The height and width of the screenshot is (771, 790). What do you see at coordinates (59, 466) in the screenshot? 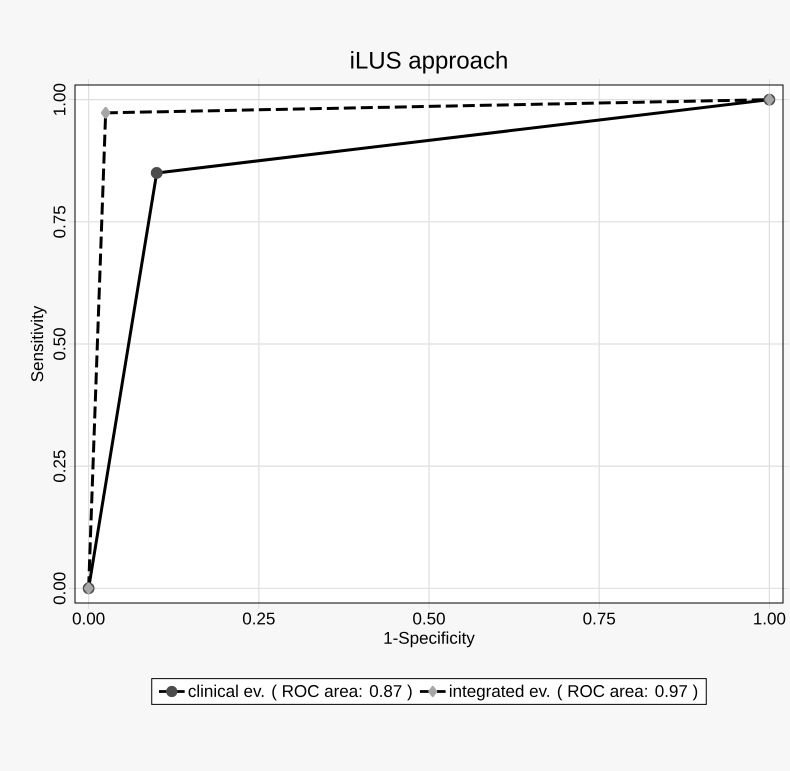
I see `y-tick-label: 0.25` at bounding box center [59, 466].